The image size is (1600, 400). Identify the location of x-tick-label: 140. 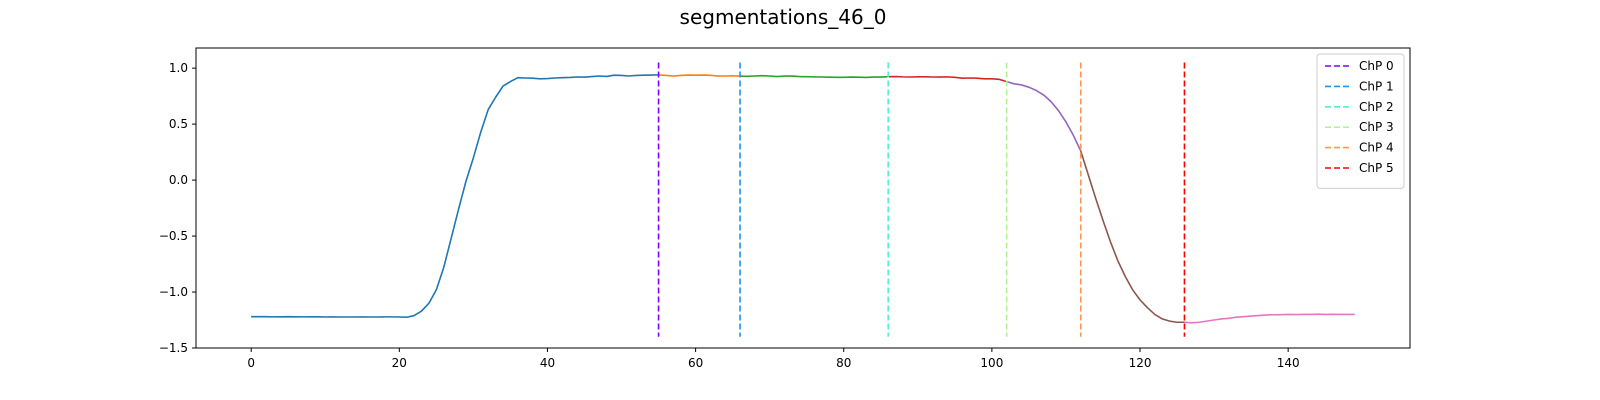
(1288, 363).